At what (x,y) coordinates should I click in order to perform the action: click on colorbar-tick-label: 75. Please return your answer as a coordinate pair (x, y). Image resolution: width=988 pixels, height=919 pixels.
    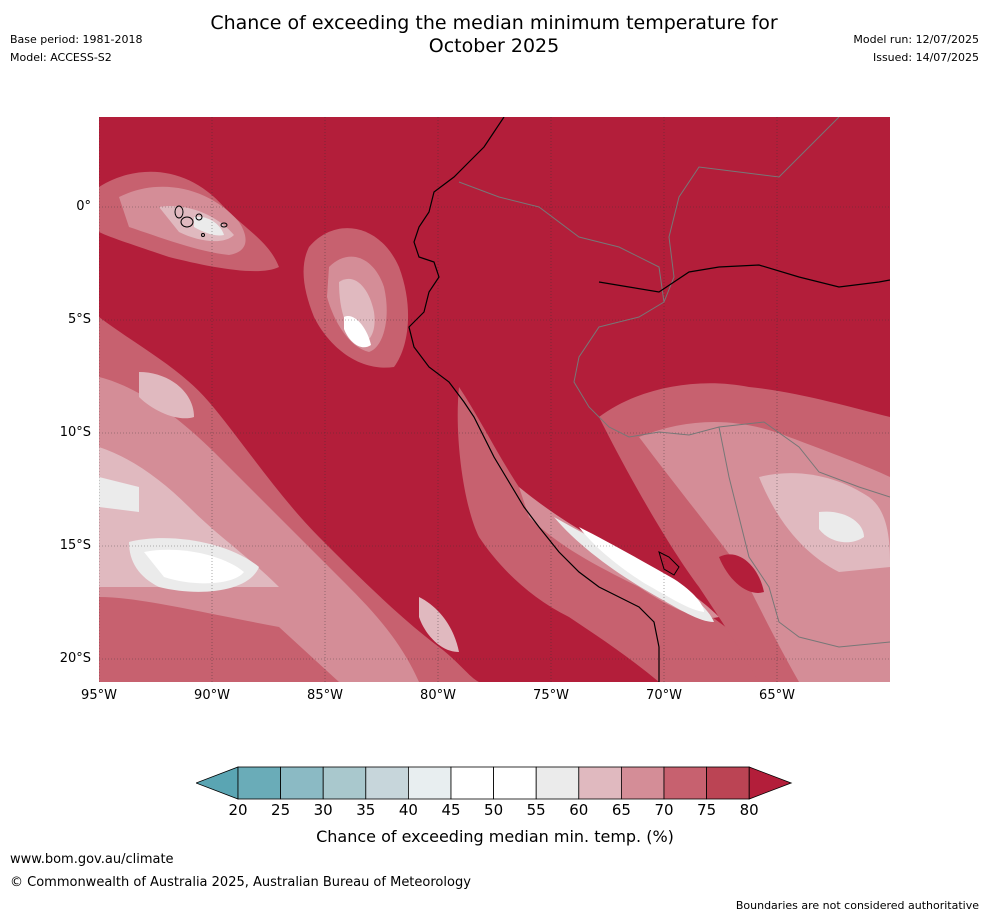
    Looking at the image, I should click on (707, 810).